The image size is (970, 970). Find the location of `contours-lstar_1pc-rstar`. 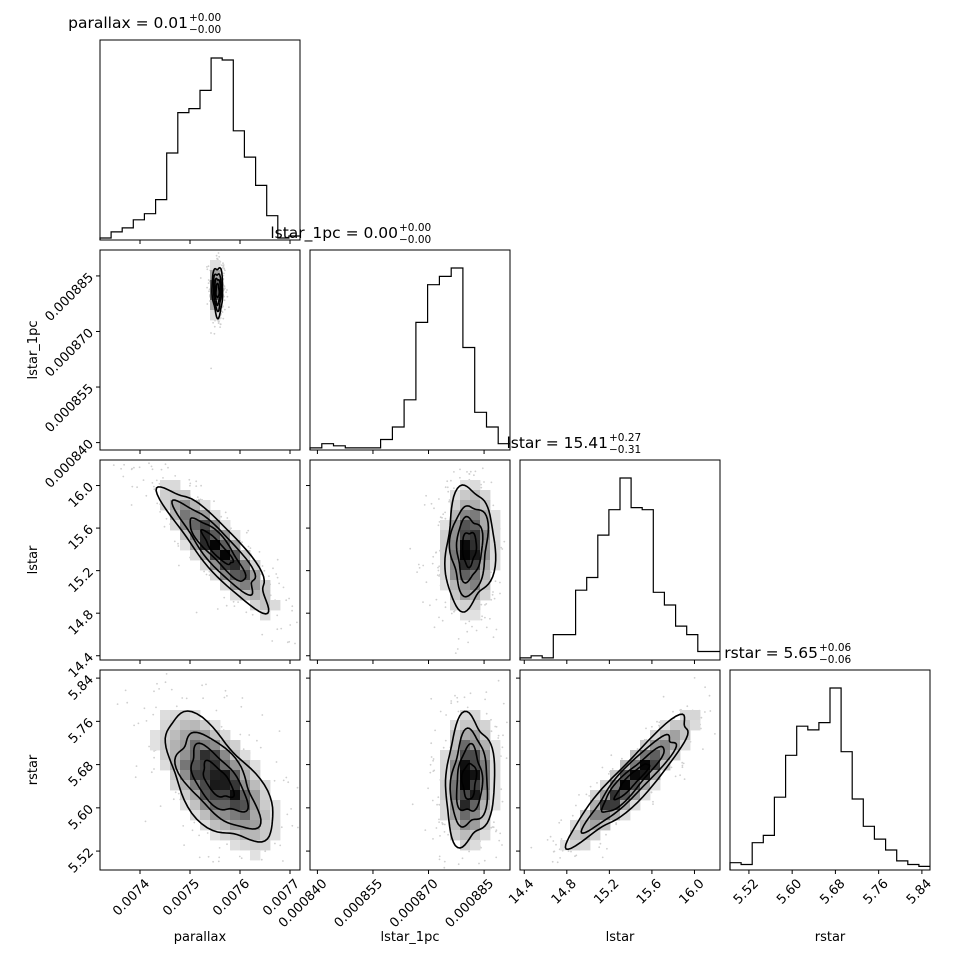

contours-lstar_1pc-rstar is located at coordinates (470, 779).